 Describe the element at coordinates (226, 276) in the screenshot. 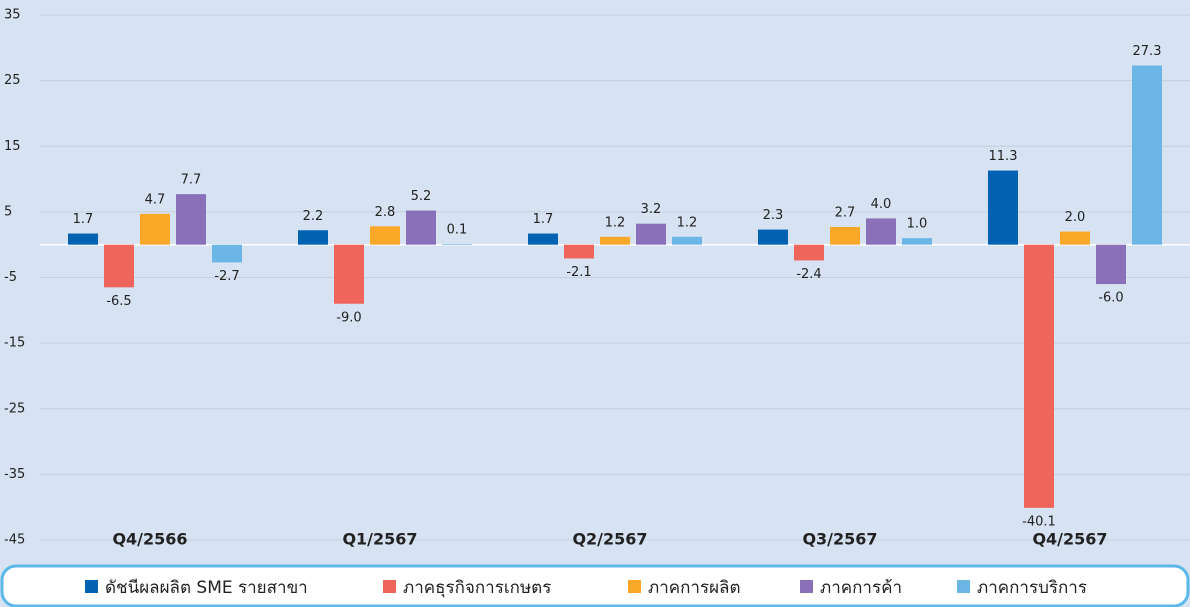

I see `value-label: -2.7` at that location.